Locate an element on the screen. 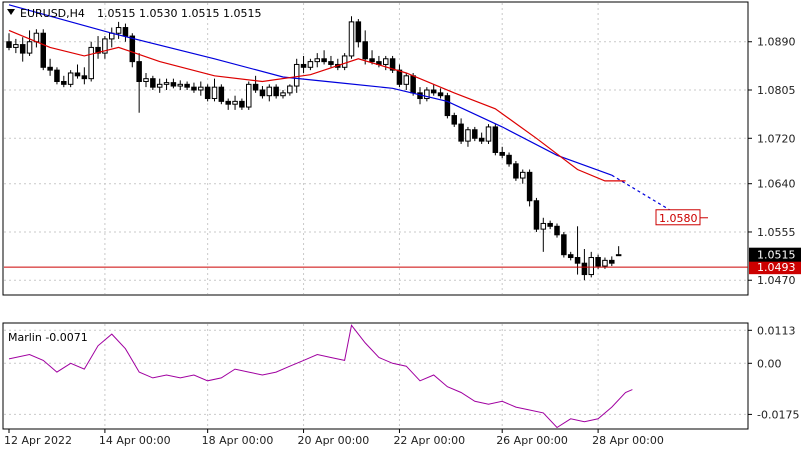  support-level-label: 1.0493 is located at coordinates (776, 267).